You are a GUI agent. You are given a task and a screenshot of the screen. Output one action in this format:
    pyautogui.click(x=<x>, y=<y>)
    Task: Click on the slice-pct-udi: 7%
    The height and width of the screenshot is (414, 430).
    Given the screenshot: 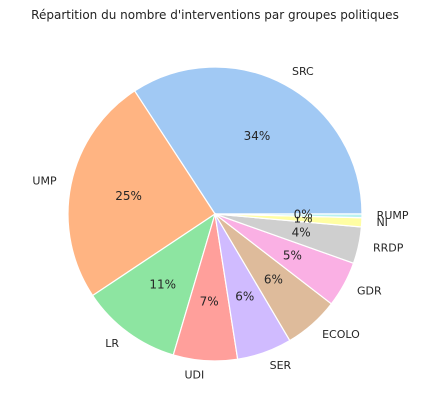 What is the action you would take?
    pyautogui.click(x=209, y=302)
    